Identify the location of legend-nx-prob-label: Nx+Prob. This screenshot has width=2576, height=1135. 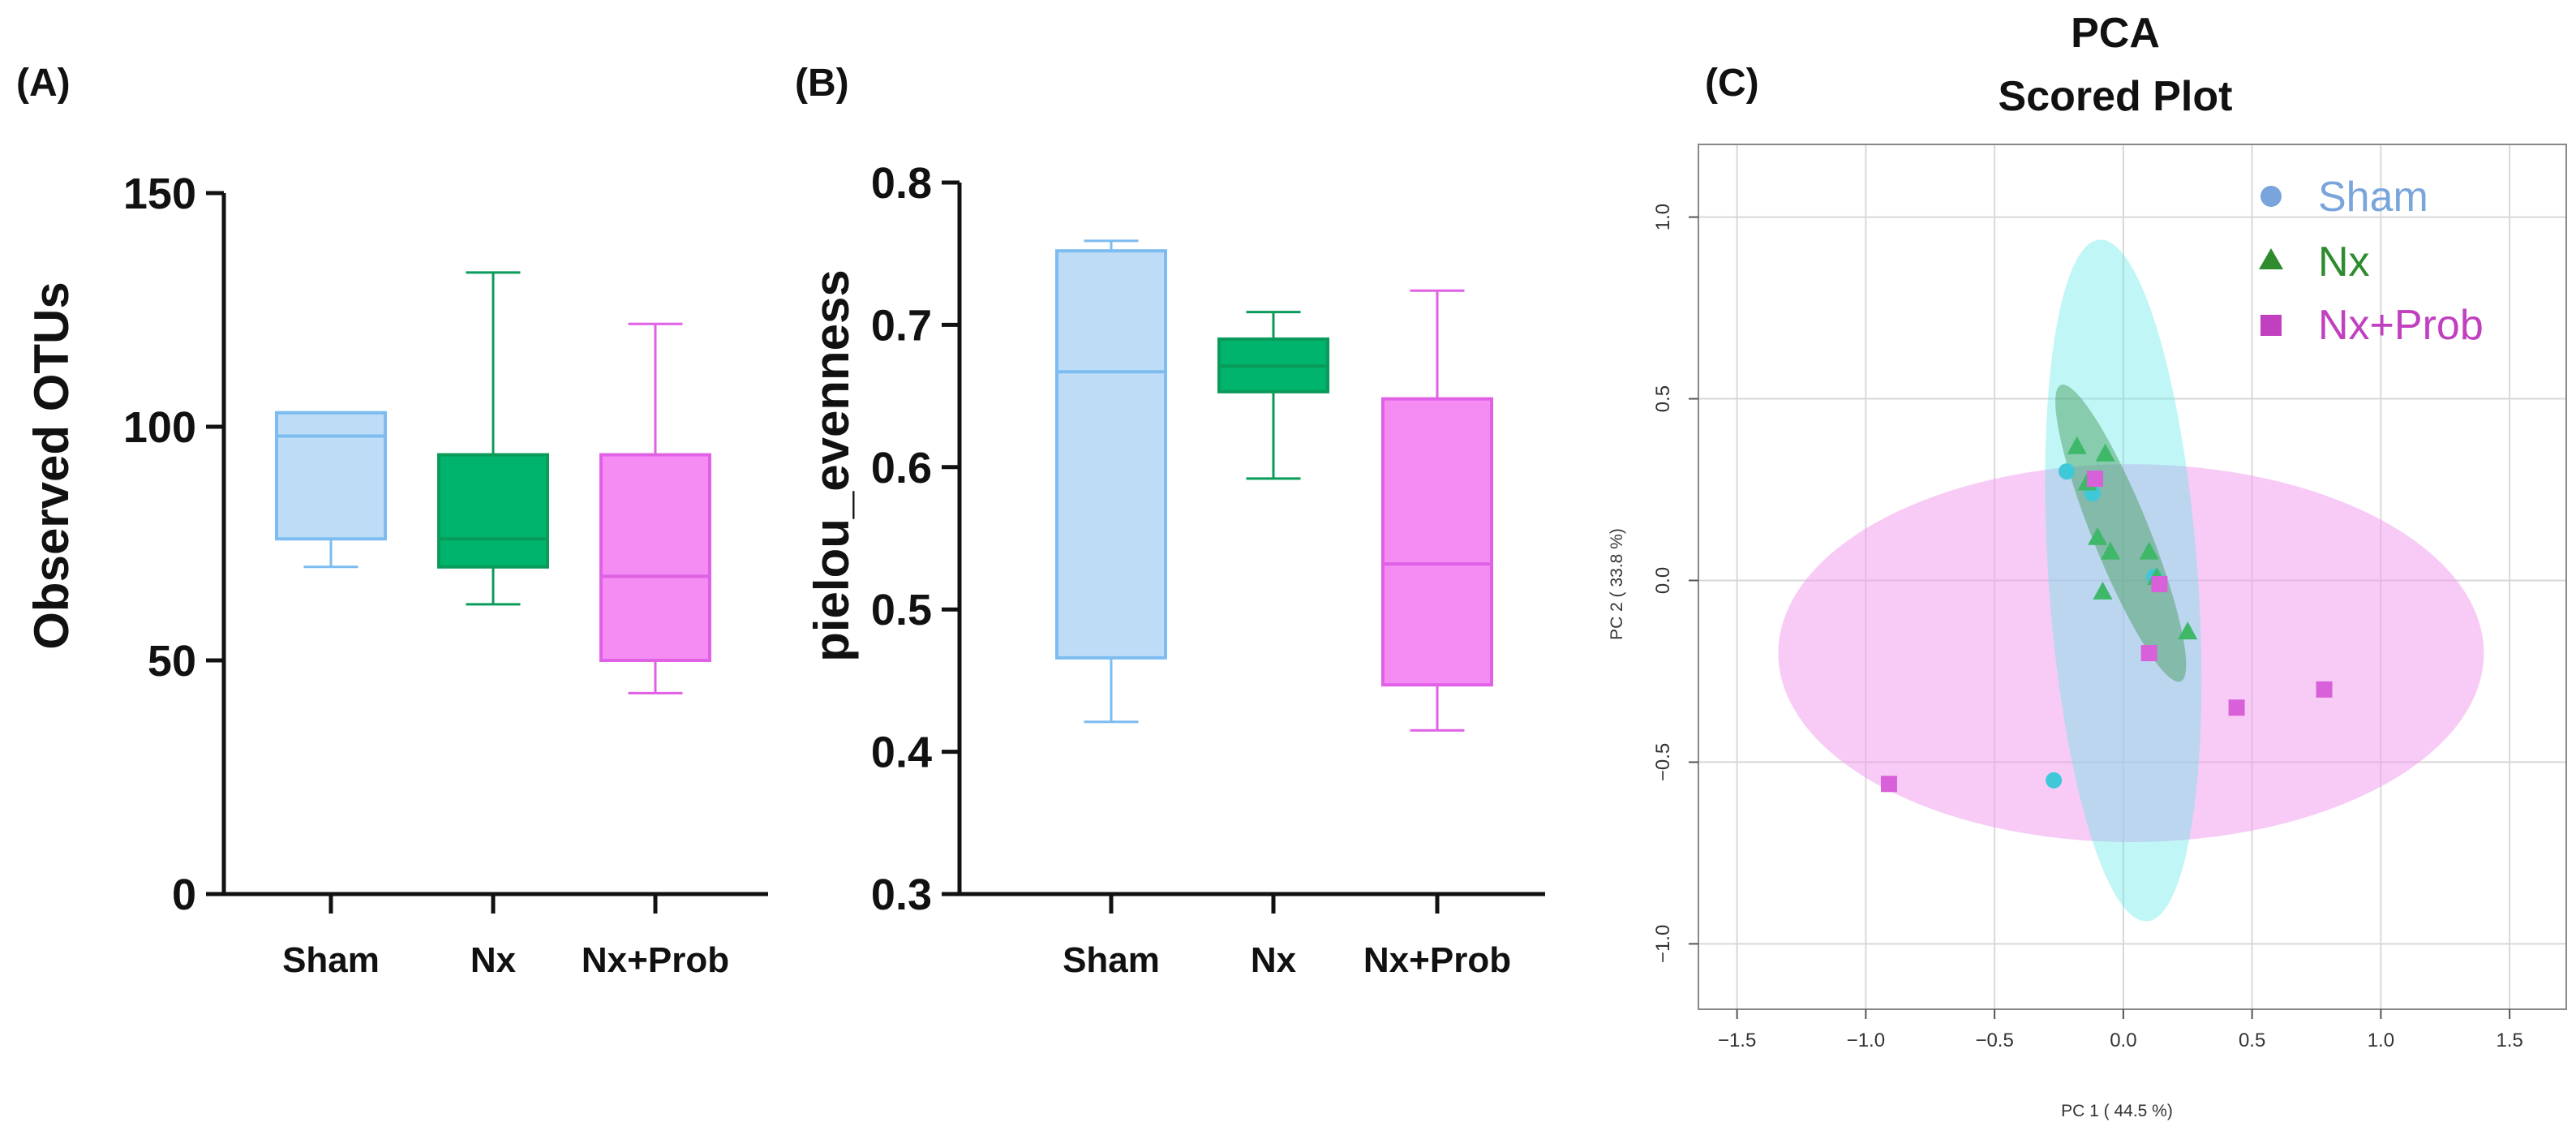
(2401, 325).